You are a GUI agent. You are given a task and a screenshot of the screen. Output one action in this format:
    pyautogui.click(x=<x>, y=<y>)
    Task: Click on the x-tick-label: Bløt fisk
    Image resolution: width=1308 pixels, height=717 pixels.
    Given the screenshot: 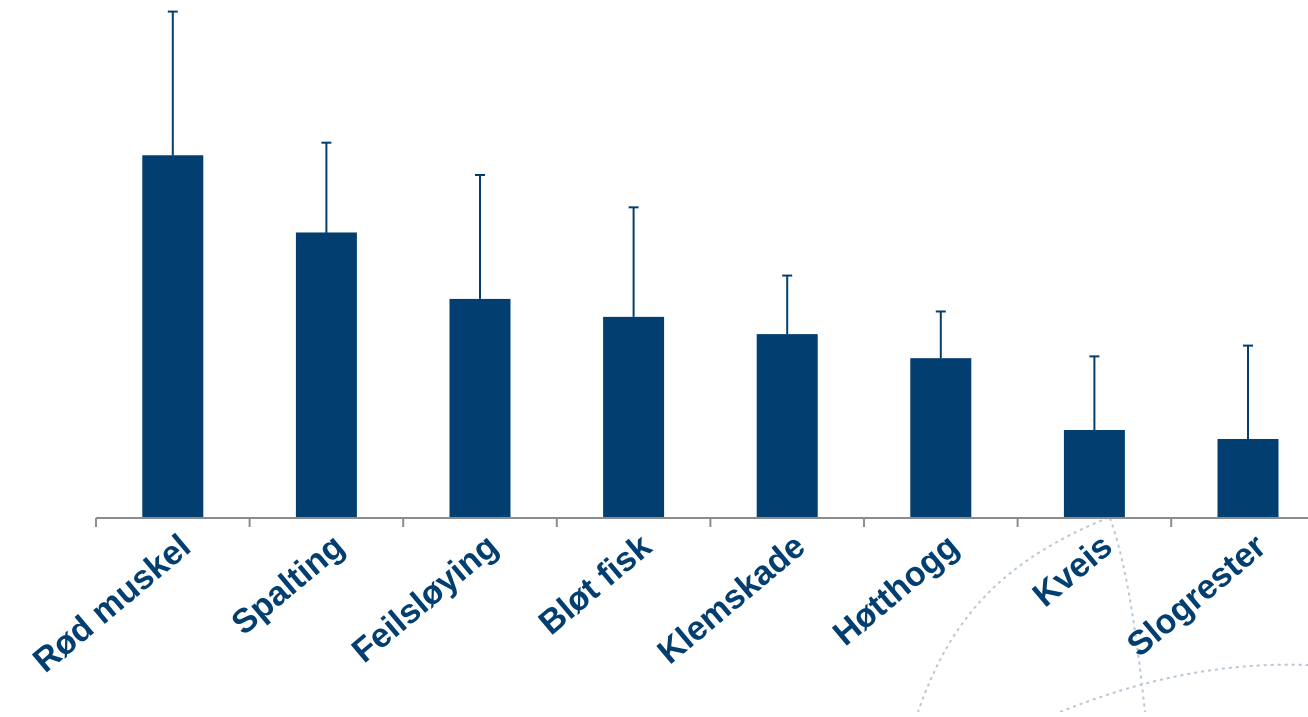 What is the action you would take?
    pyautogui.click(x=595, y=584)
    